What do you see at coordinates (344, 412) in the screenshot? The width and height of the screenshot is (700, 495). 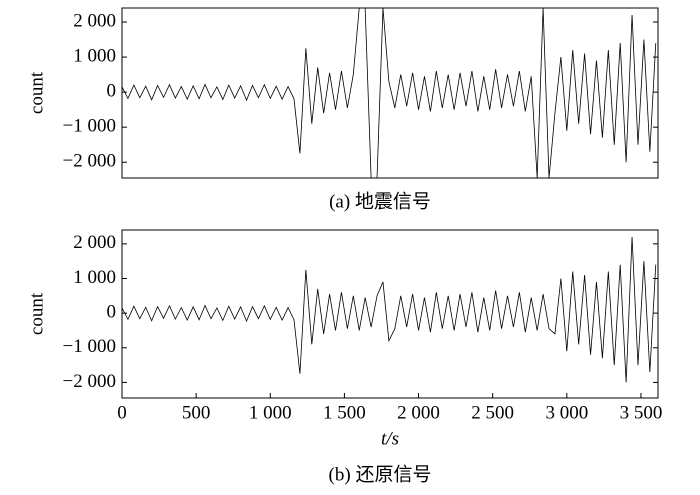 I see `x-tick-label: 1 500` at bounding box center [344, 412].